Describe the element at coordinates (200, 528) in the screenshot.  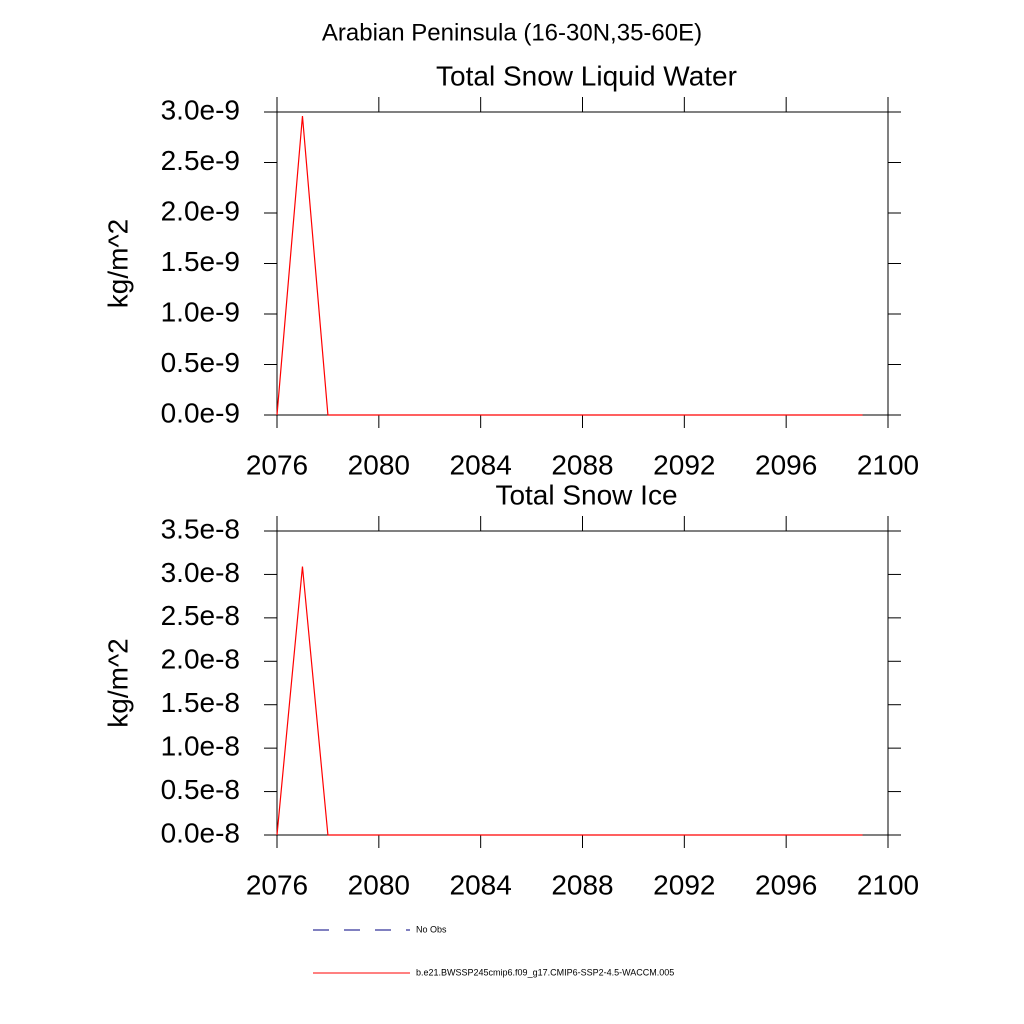
I see `y-tick-label: 3.5e-8` at that location.